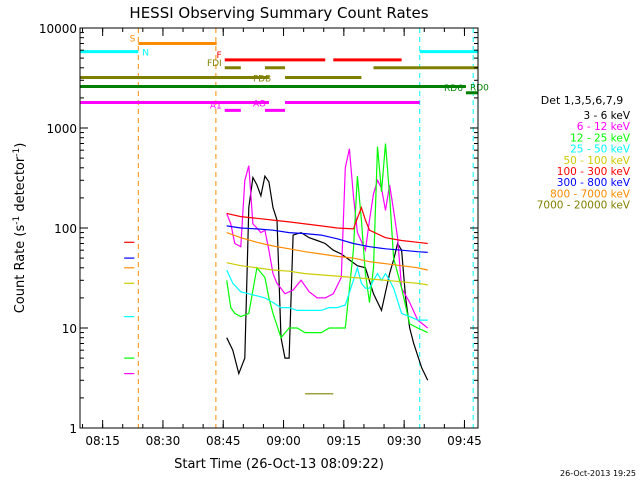  Describe the element at coordinates (163, 441) in the screenshot. I see `x-tick-label: 08:30` at that location.